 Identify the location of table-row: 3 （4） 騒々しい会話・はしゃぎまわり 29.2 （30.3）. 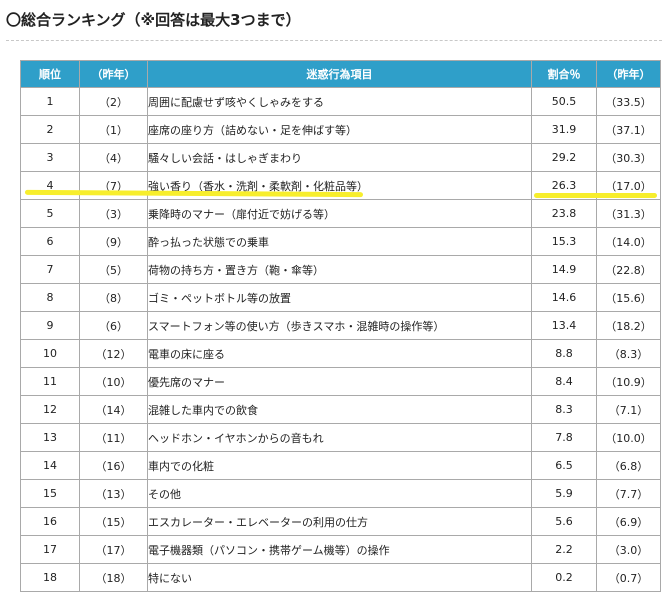
(340, 157).